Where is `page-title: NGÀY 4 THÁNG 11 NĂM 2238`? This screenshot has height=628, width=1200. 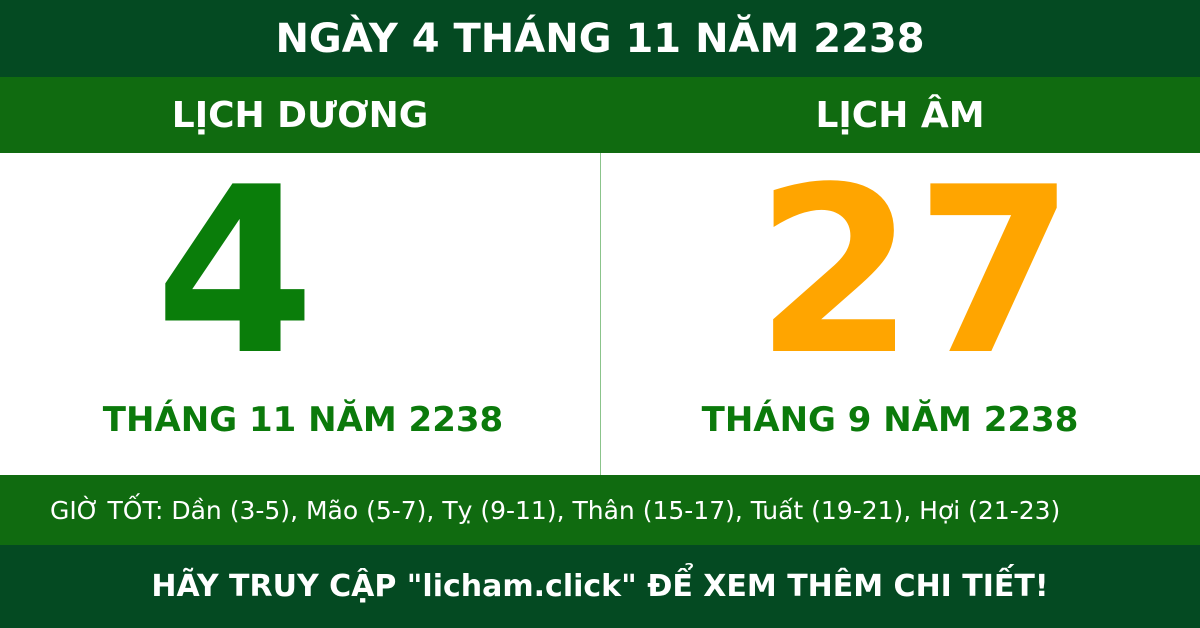 page-title: NGÀY 4 THÁNG 11 NĂM 2238 is located at coordinates (600, 38).